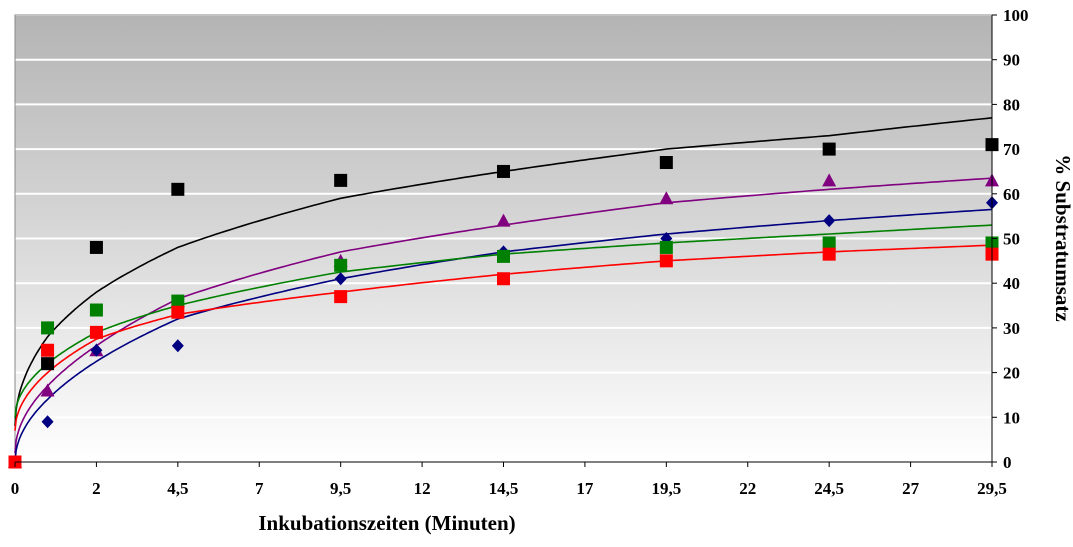 The width and height of the screenshot is (1073, 547). What do you see at coordinates (504, 488) in the screenshot?
I see `x-tick-label: 14,5` at bounding box center [504, 488].